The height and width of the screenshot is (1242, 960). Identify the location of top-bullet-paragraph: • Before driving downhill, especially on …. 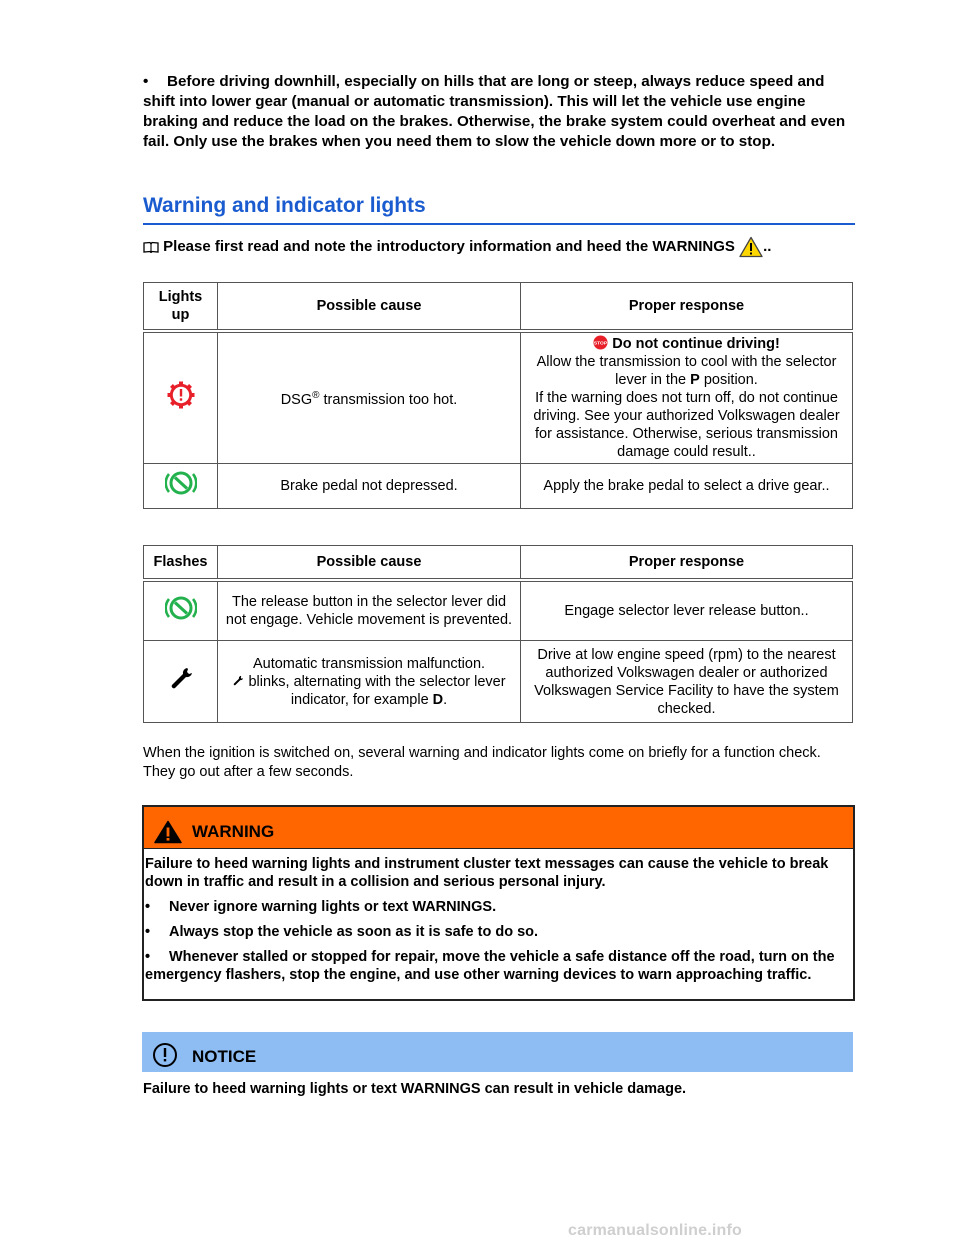
(499, 112).